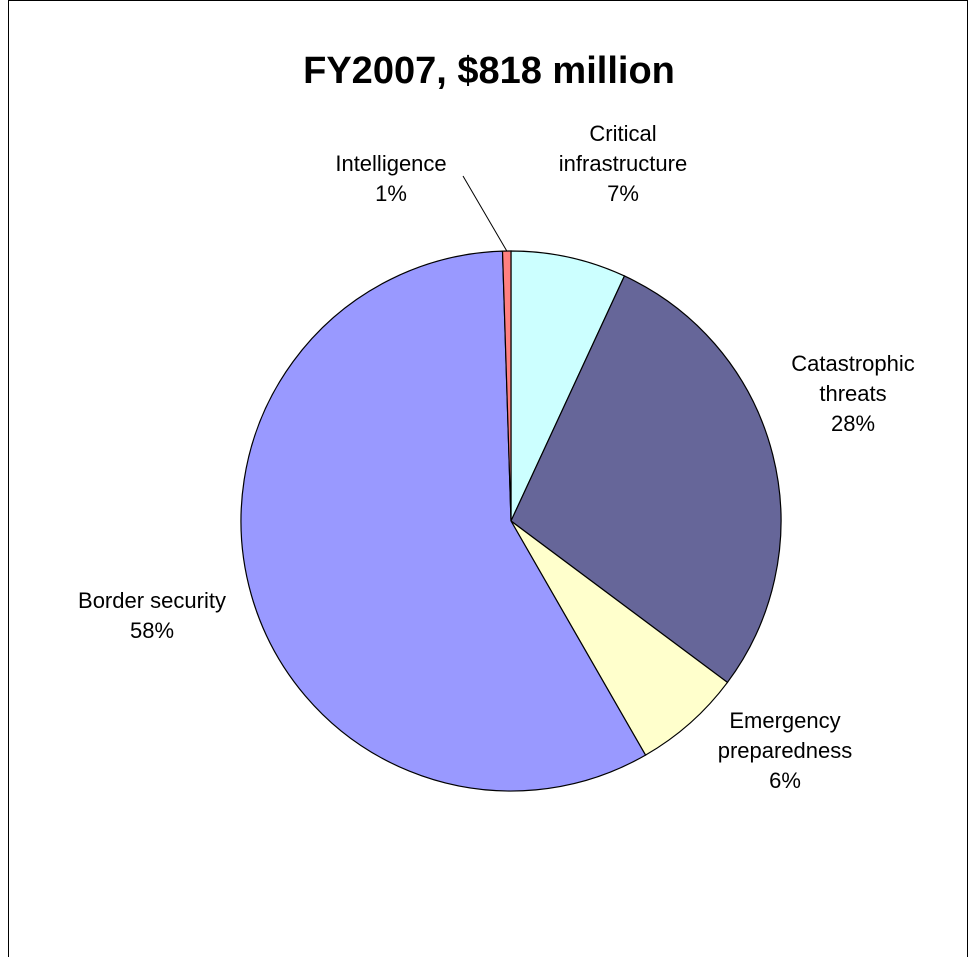 Image resolution: width=970 pixels, height=957 pixels. What do you see at coordinates (785, 750) in the screenshot?
I see `slice-label-emergency-preparedness-name: preparedness` at bounding box center [785, 750].